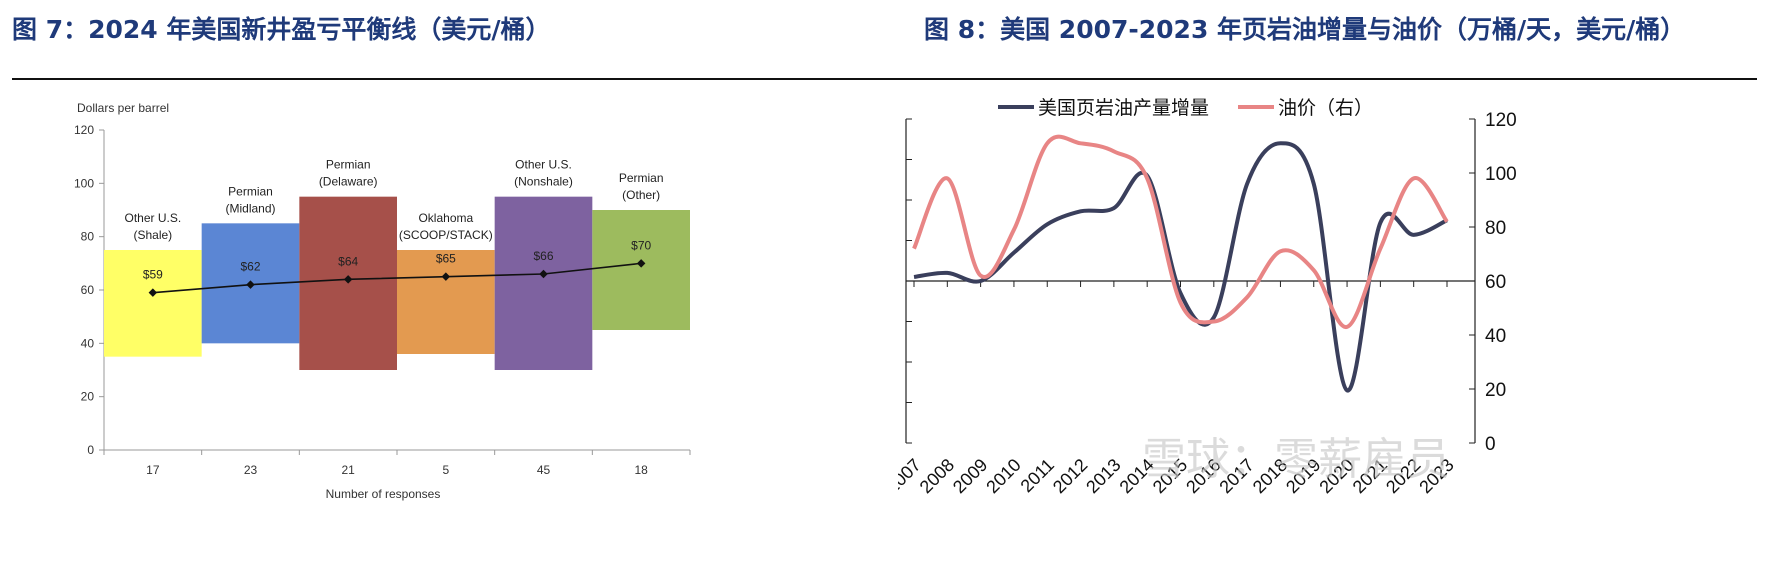 This screenshot has width=1767, height=576. I want to click on responses-label: 45, so click(544, 470).